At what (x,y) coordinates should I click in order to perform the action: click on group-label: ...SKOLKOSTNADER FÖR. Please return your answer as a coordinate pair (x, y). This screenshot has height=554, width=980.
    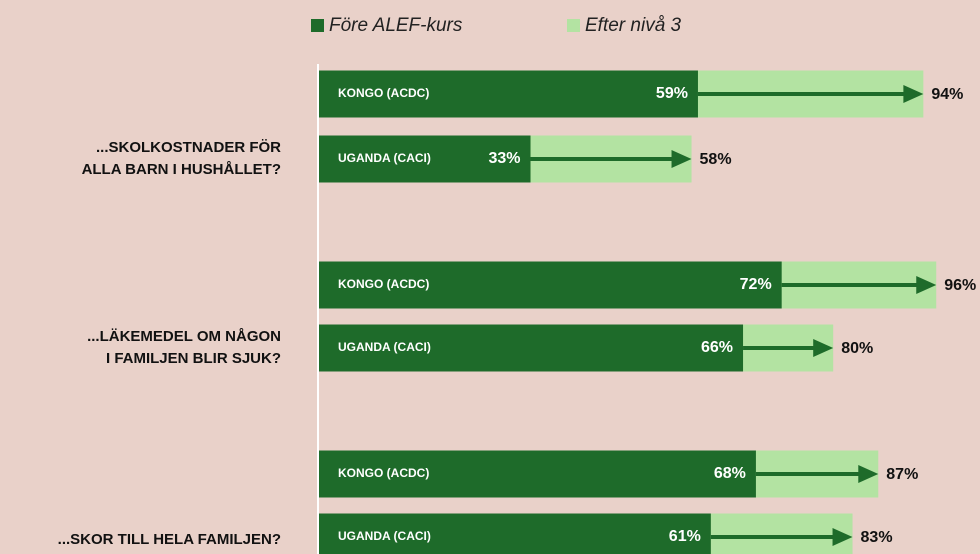
    Looking at the image, I should click on (188, 147).